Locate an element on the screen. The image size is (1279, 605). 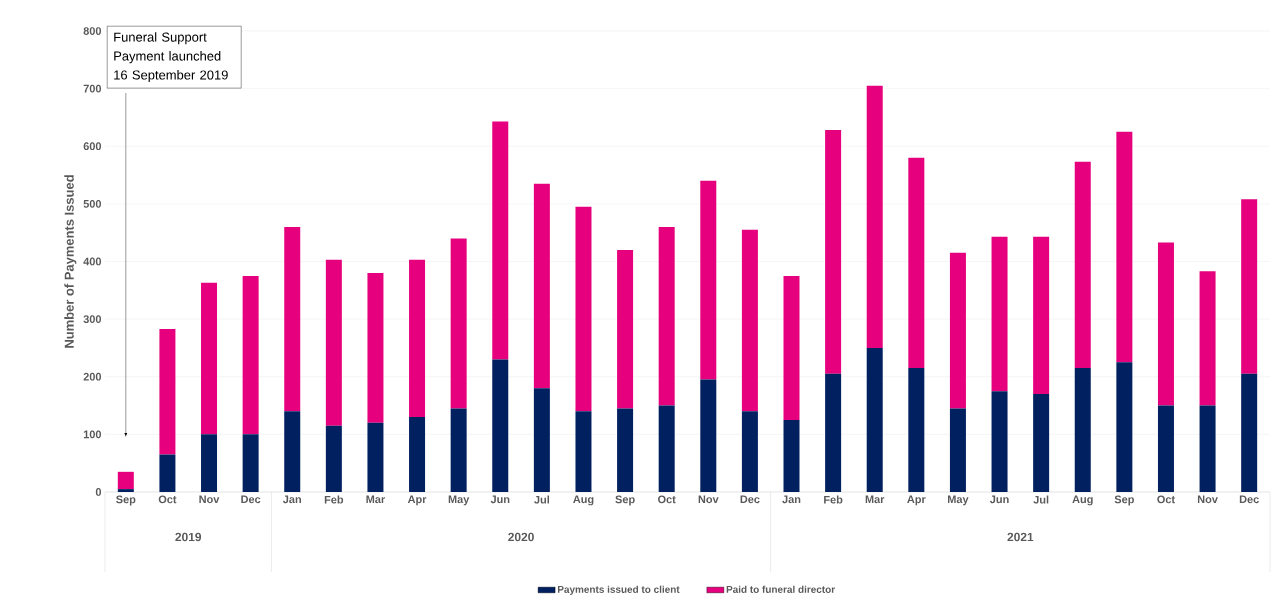
y-tick-label: 600 is located at coordinates (92, 146).